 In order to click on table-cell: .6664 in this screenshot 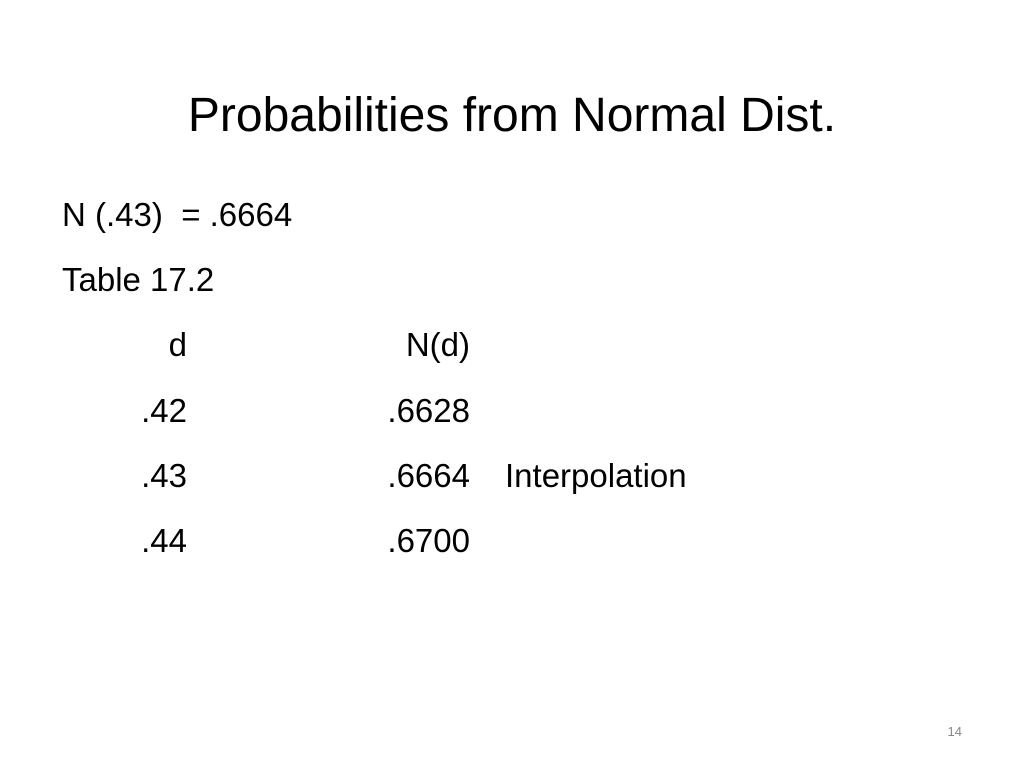, I will do `click(428, 475)`.